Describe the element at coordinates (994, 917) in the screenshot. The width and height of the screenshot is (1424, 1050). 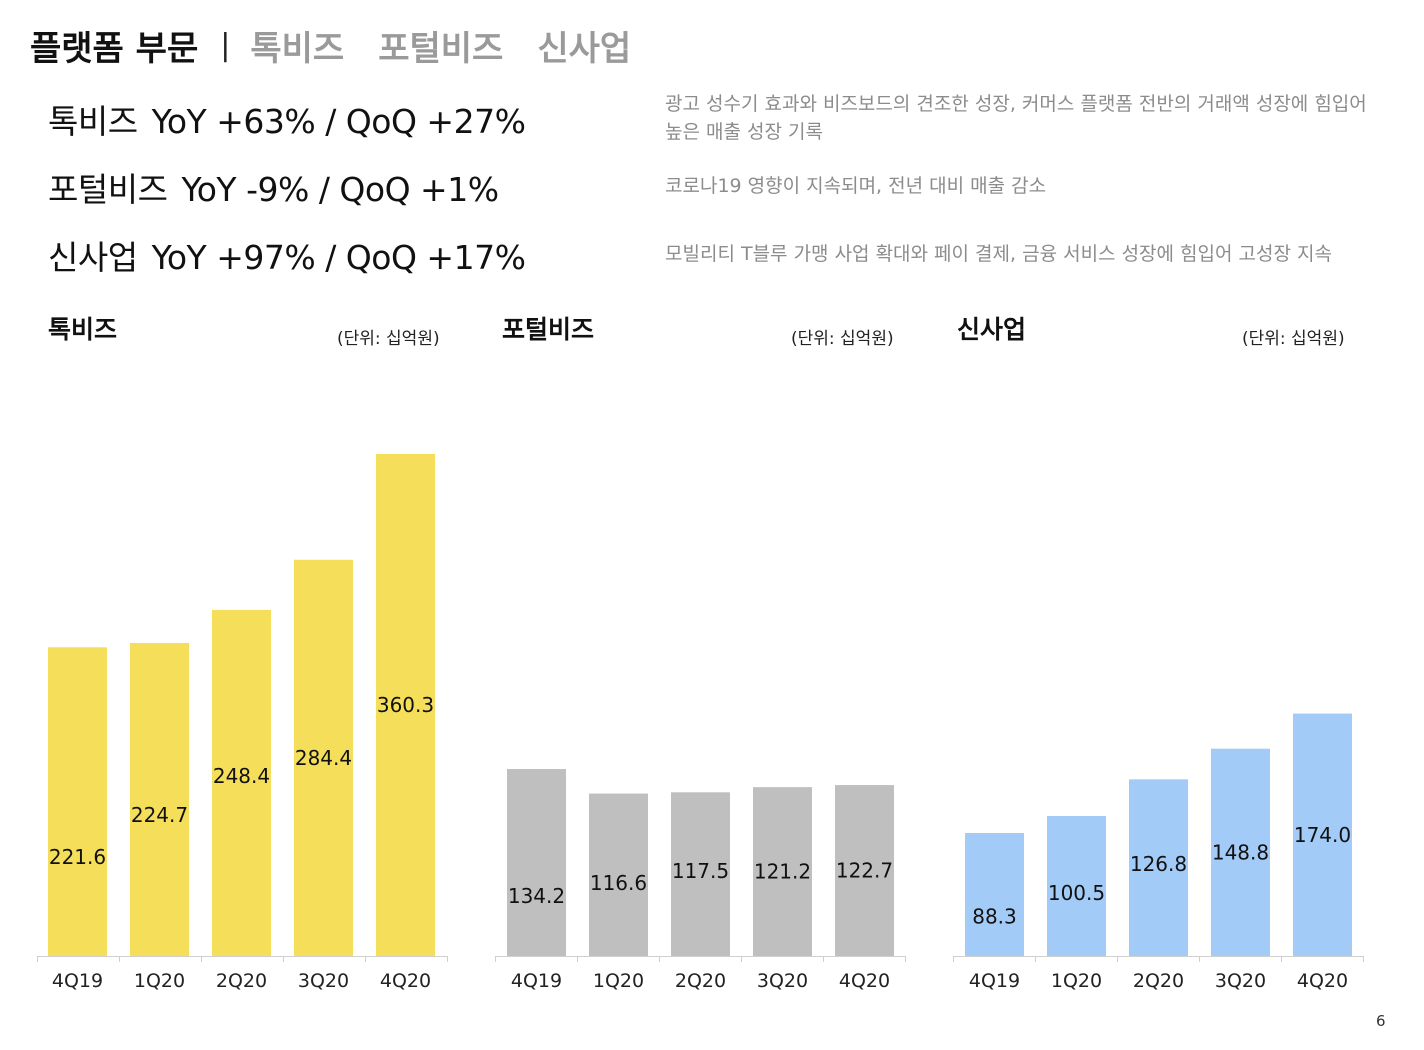
I see `data-label: 88.3` at that location.